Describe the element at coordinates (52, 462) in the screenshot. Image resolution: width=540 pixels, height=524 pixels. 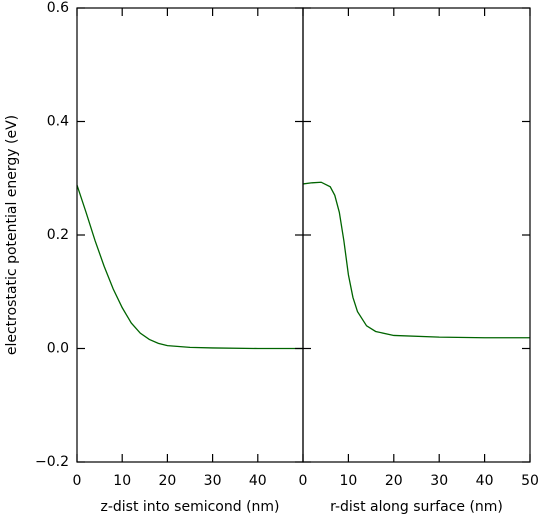
I see `y-tick-label: −0.2` at that location.